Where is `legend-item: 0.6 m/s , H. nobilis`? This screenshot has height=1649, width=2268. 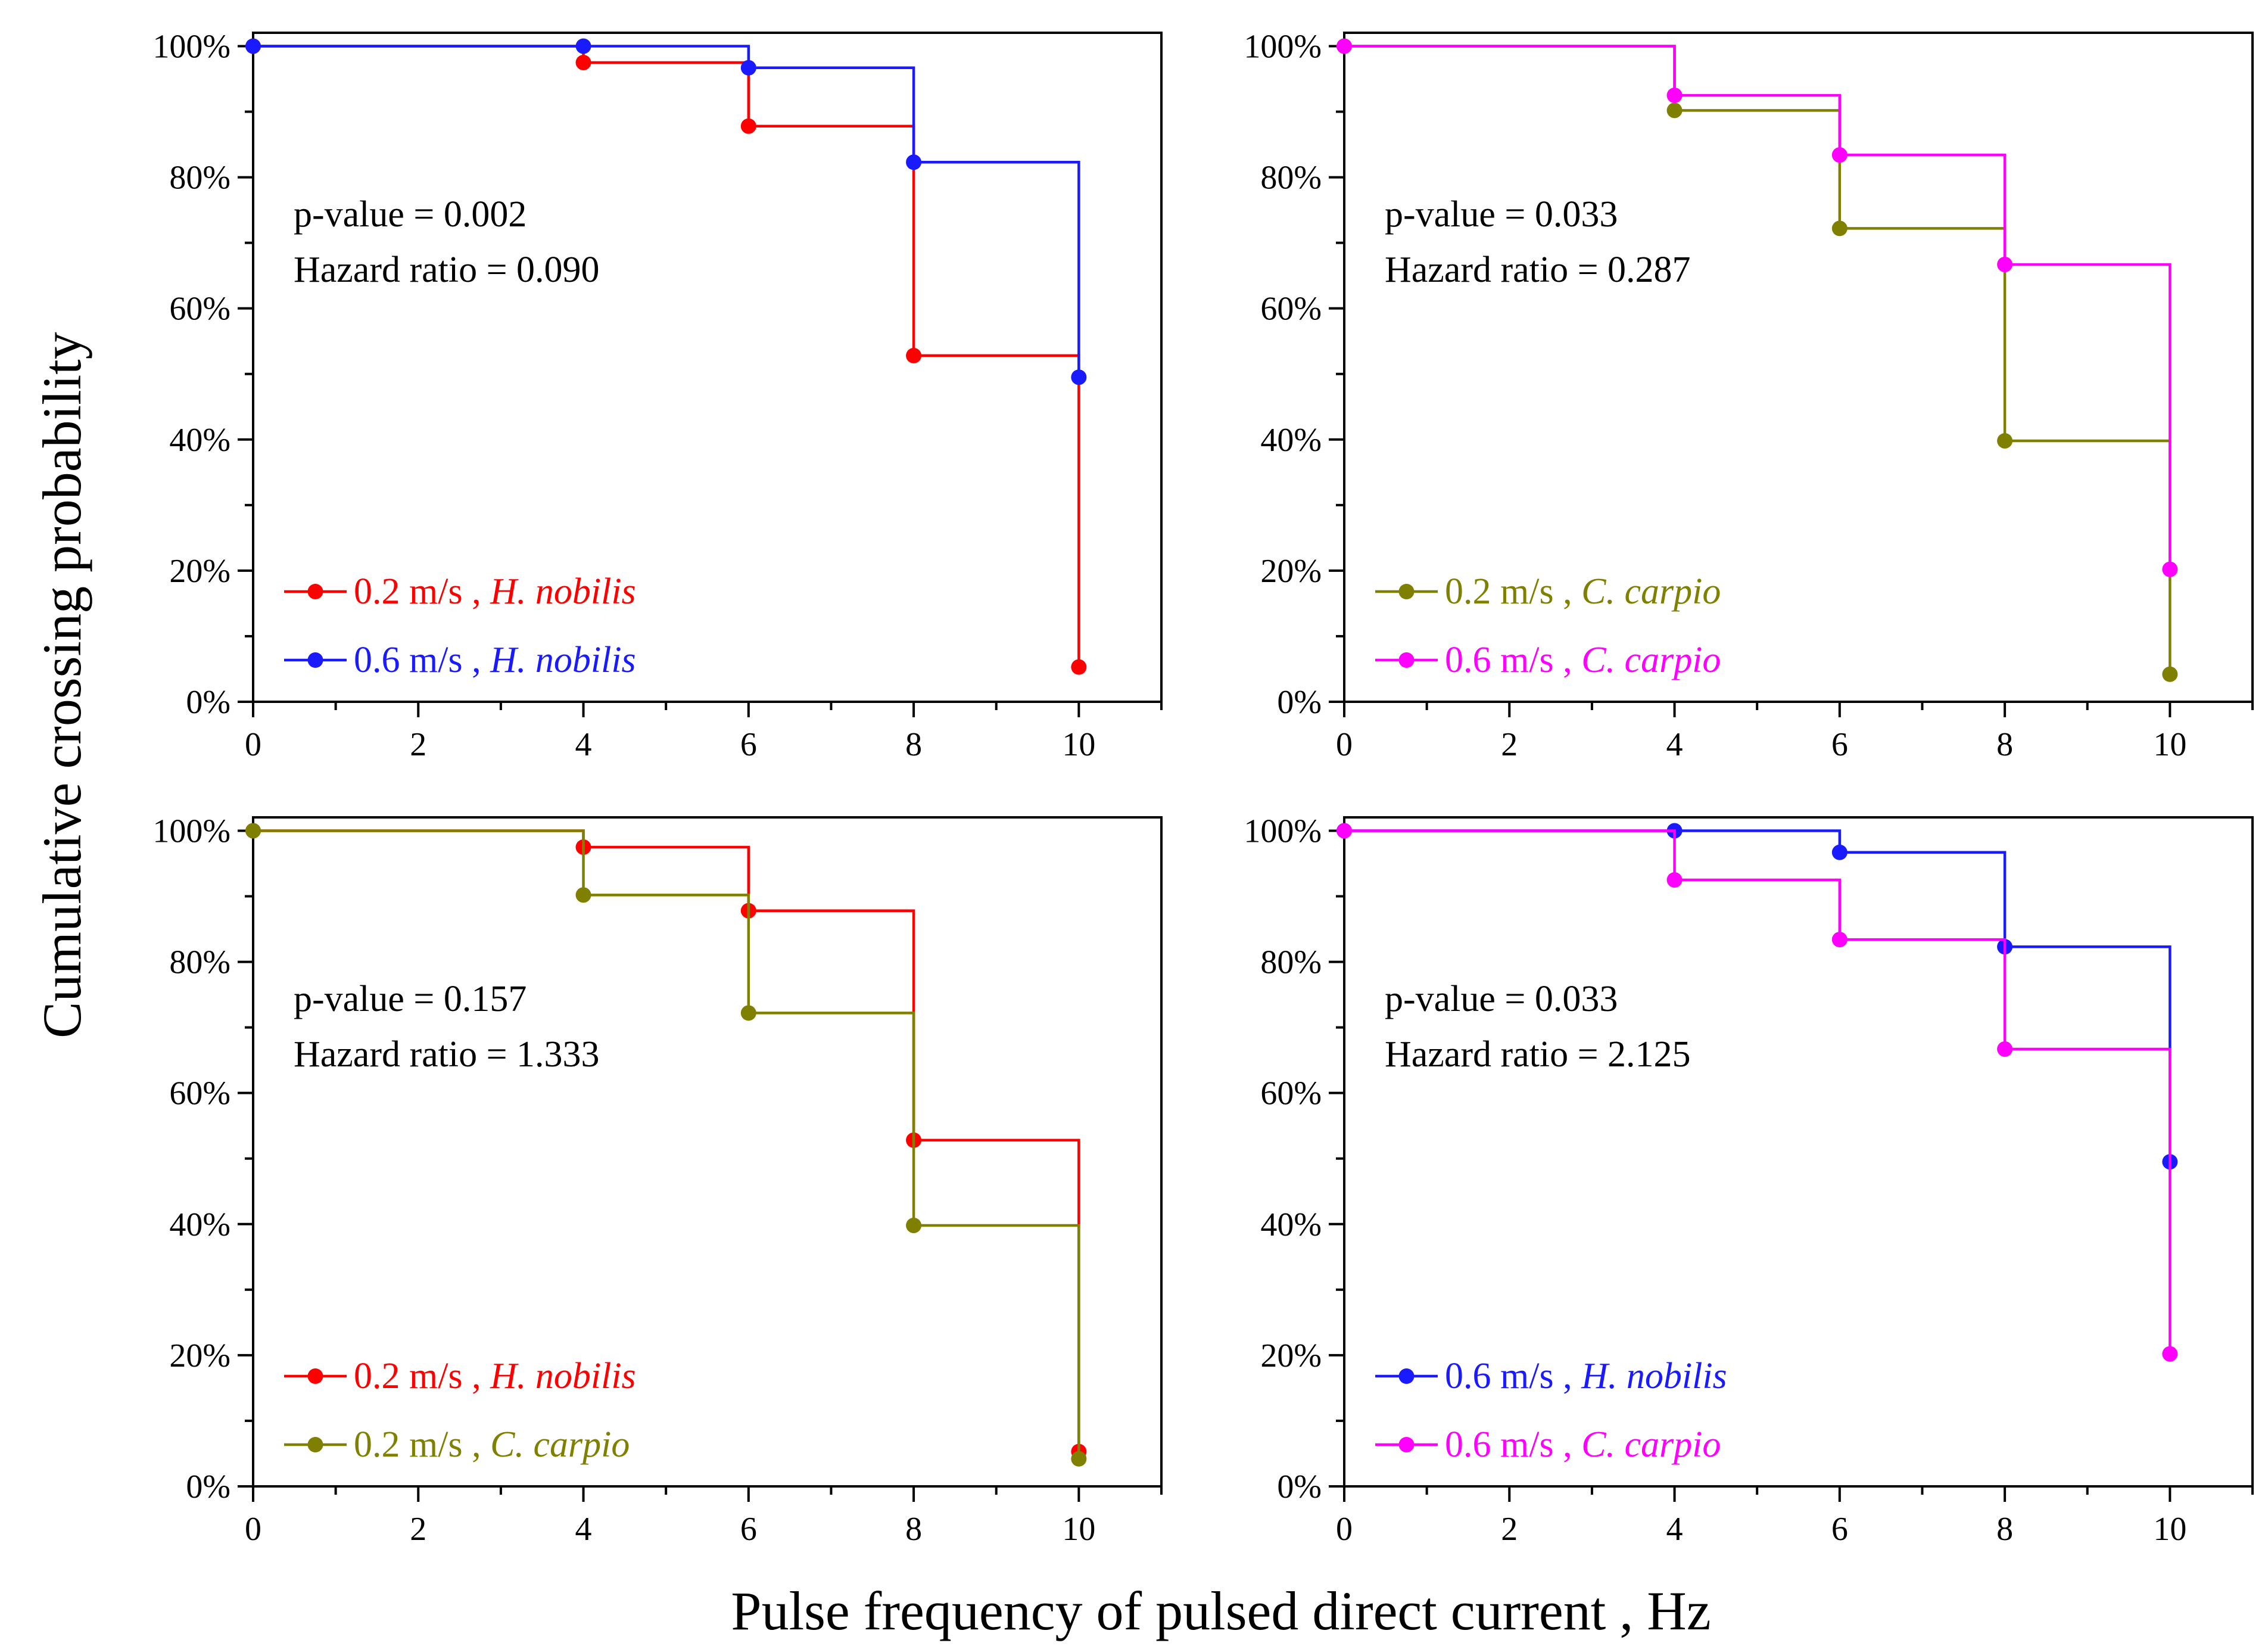 legend-item: 0.6 m/s , H. nobilis is located at coordinates (1551, 1376).